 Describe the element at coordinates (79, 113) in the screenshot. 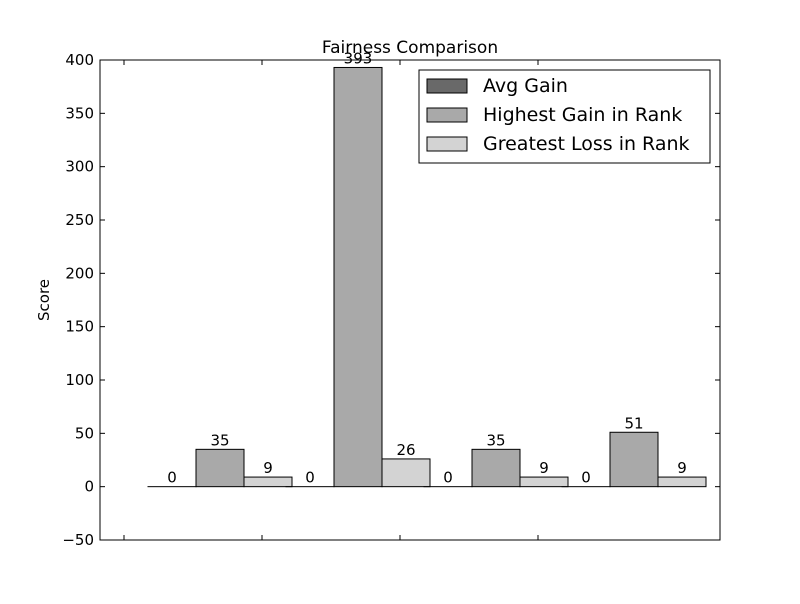

I see `y-tick-label: 350` at that location.